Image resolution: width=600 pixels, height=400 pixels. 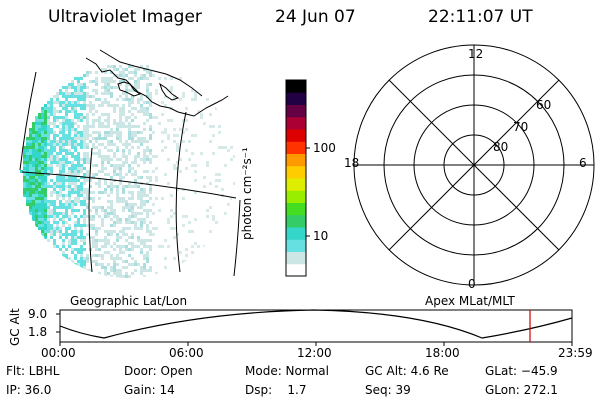 What do you see at coordinates (29, 390) in the screenshot?
I see `status-ip: IP: 36.0` at bounding box center [29, 390].